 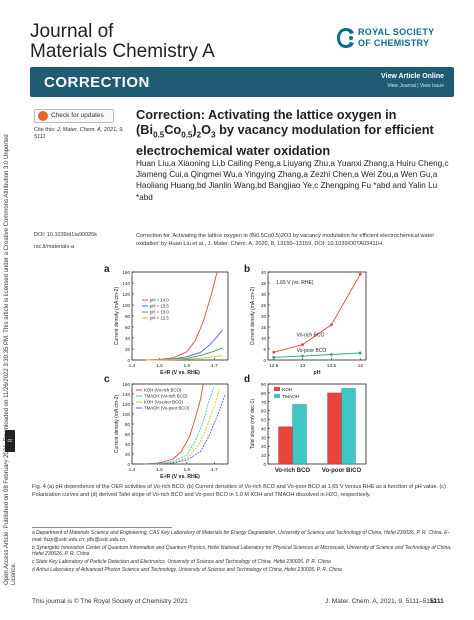 What do you see at coordinates (126, 404) in the screenshot?
I see `ytick-label-c: 120` at bounding box center [126, 404].